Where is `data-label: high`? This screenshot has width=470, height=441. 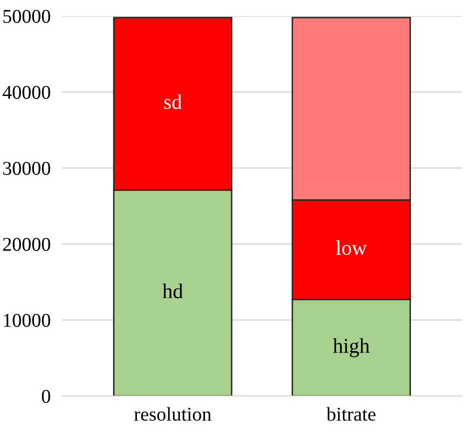
data-label: high is located at coordinates (351, 348).